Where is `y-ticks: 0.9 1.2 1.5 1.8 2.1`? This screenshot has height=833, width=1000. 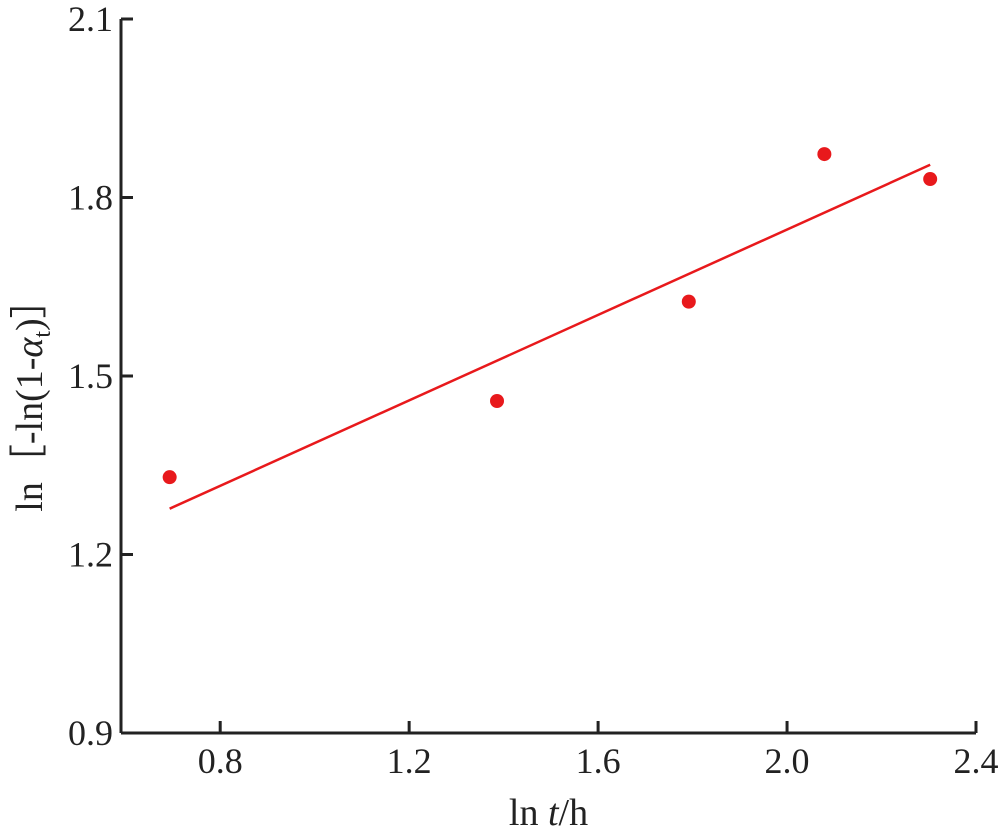
y-ticks: 0.9 1.2 1.5 1.8 2.1 is located at coordinates (100, 376).